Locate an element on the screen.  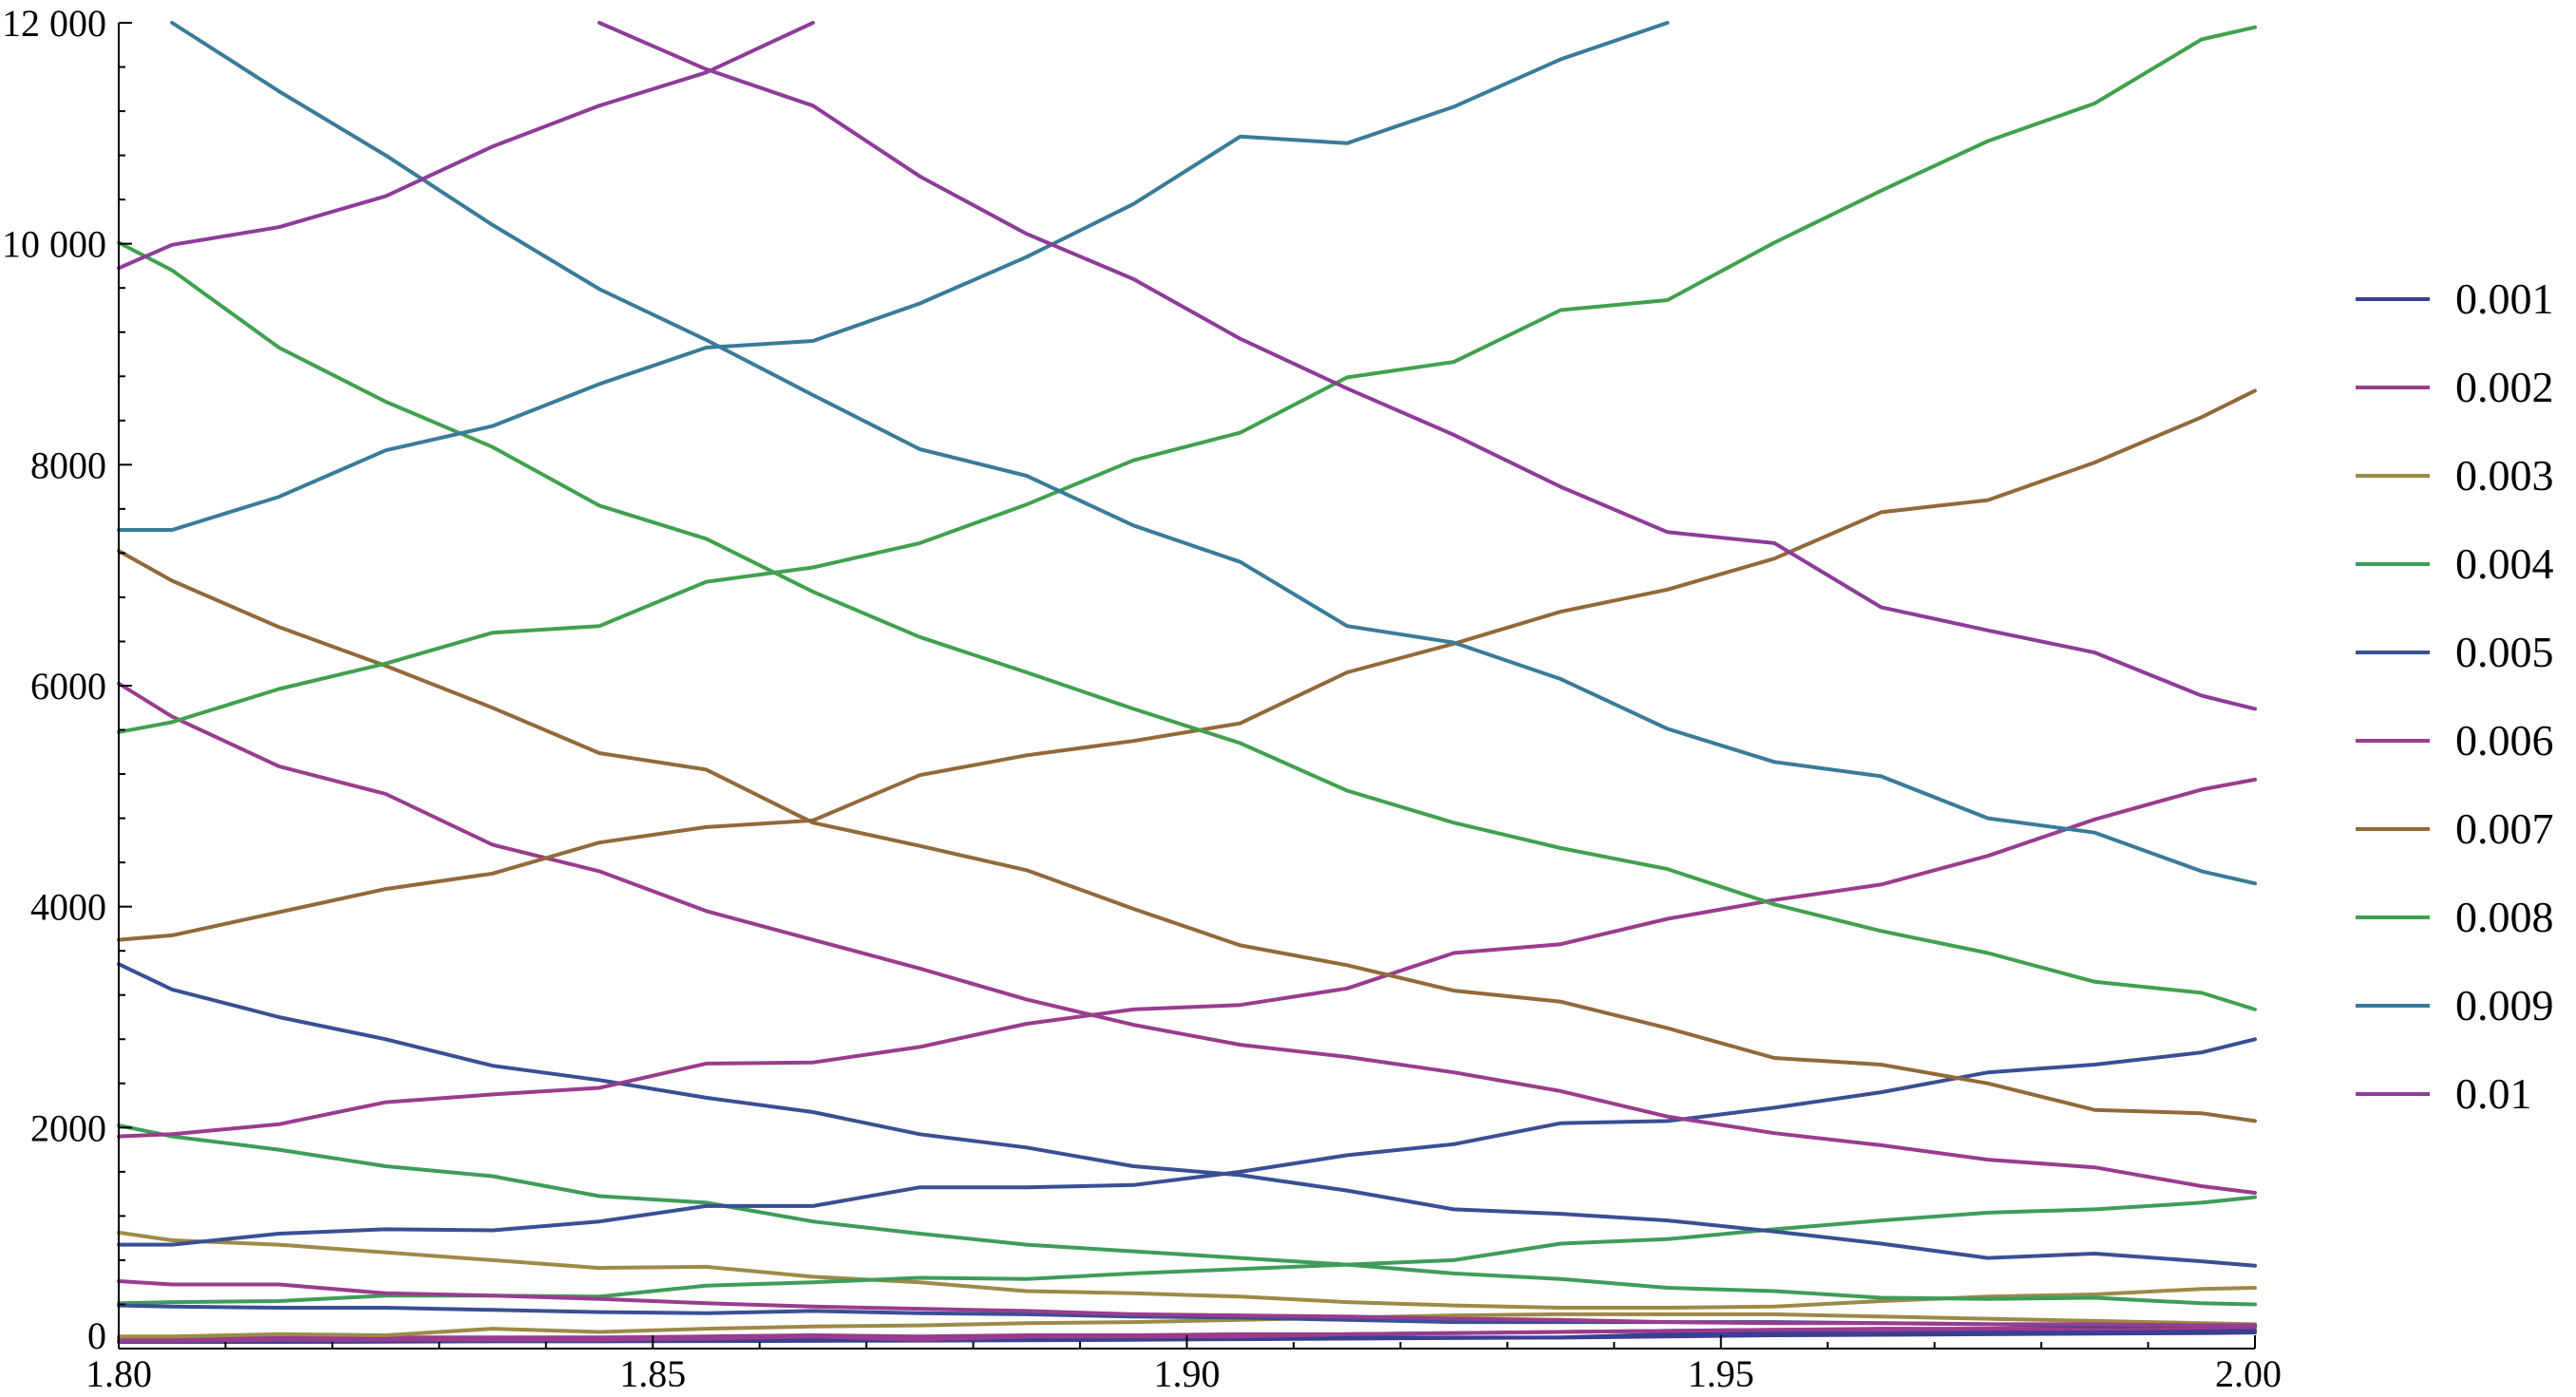
x-tick-label: 1.95 is located at coordinates (1721, 1374).